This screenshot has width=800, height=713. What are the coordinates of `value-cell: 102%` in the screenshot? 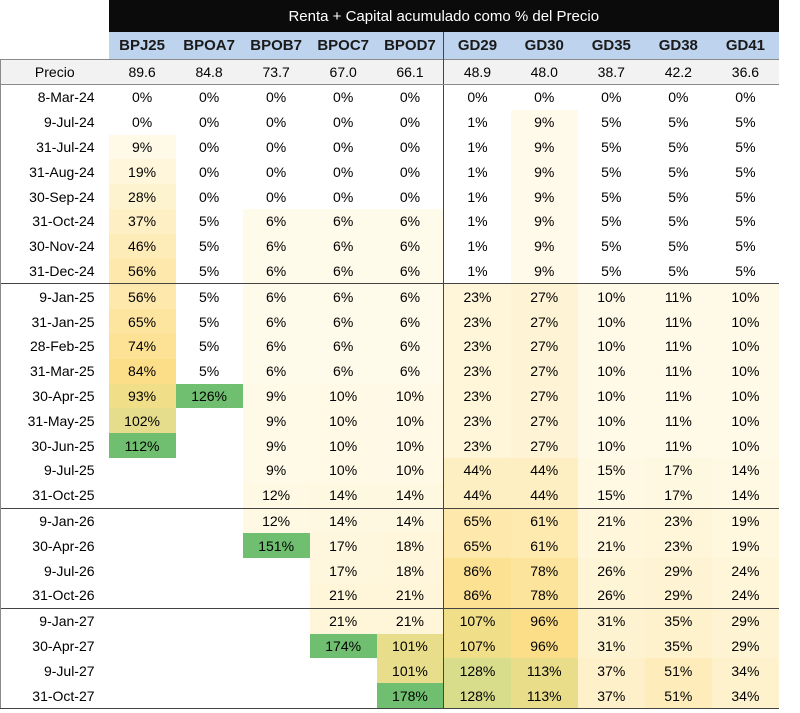 It's located at (142, 421).